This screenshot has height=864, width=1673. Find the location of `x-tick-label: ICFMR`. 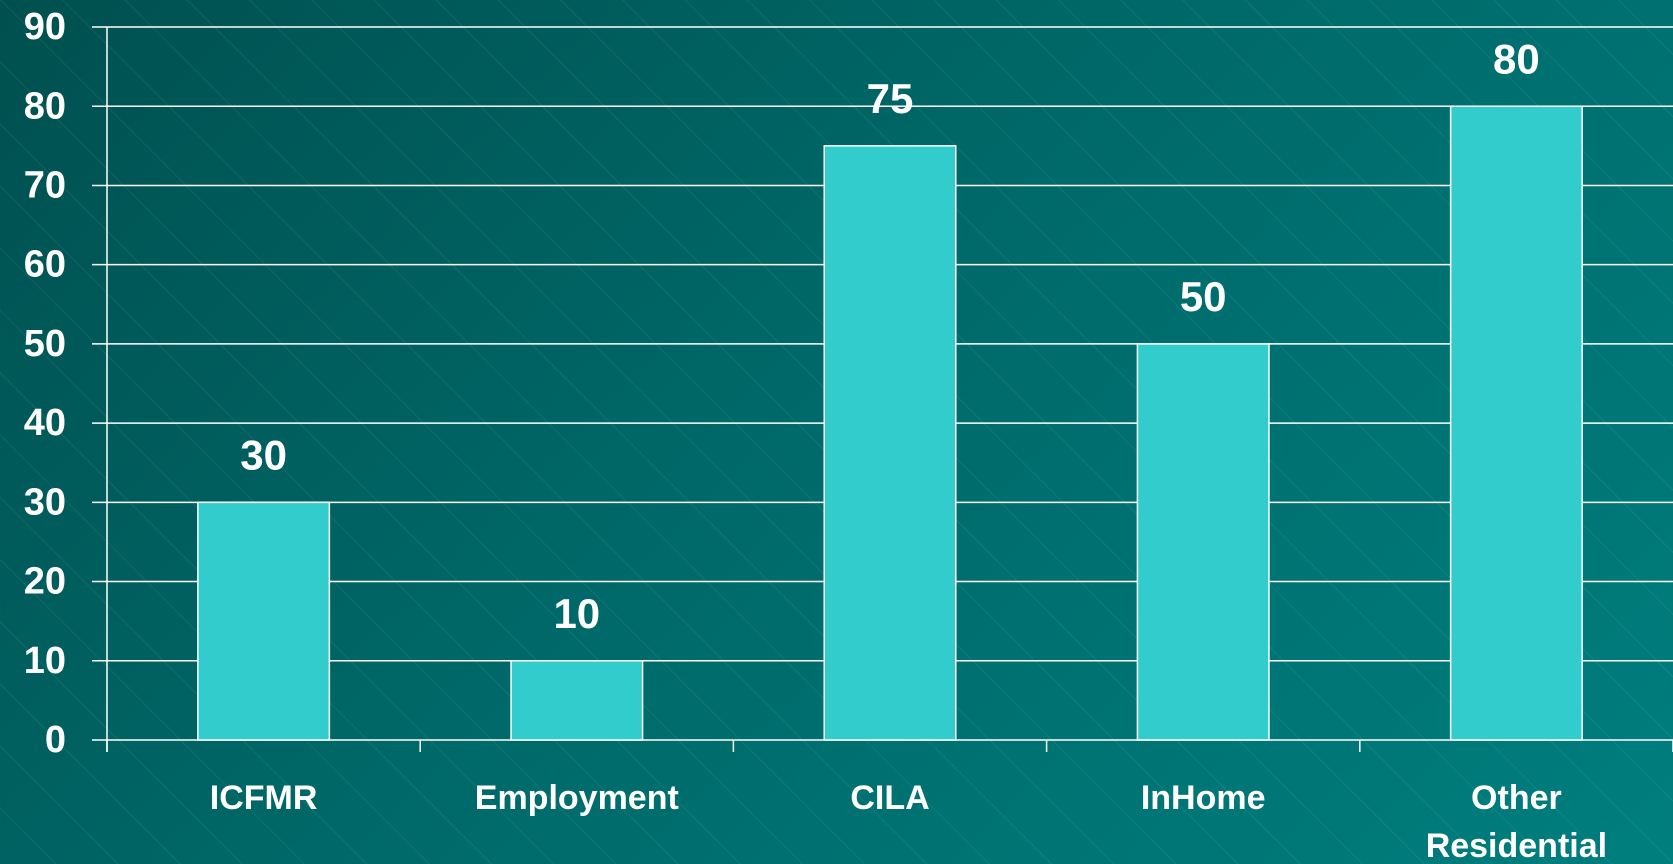

x-tick-label: ICFMR is located at coordinates (263, 798).